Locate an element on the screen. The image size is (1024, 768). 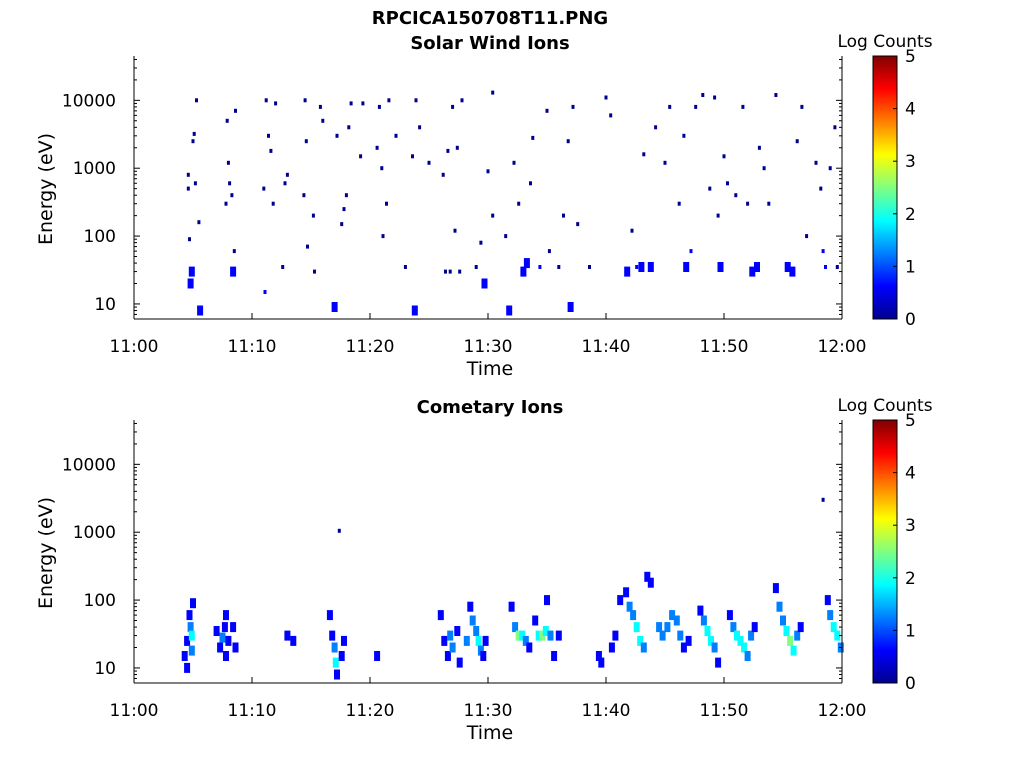
colorbar-tick-label: 4 is located at coordinates (910, 110).